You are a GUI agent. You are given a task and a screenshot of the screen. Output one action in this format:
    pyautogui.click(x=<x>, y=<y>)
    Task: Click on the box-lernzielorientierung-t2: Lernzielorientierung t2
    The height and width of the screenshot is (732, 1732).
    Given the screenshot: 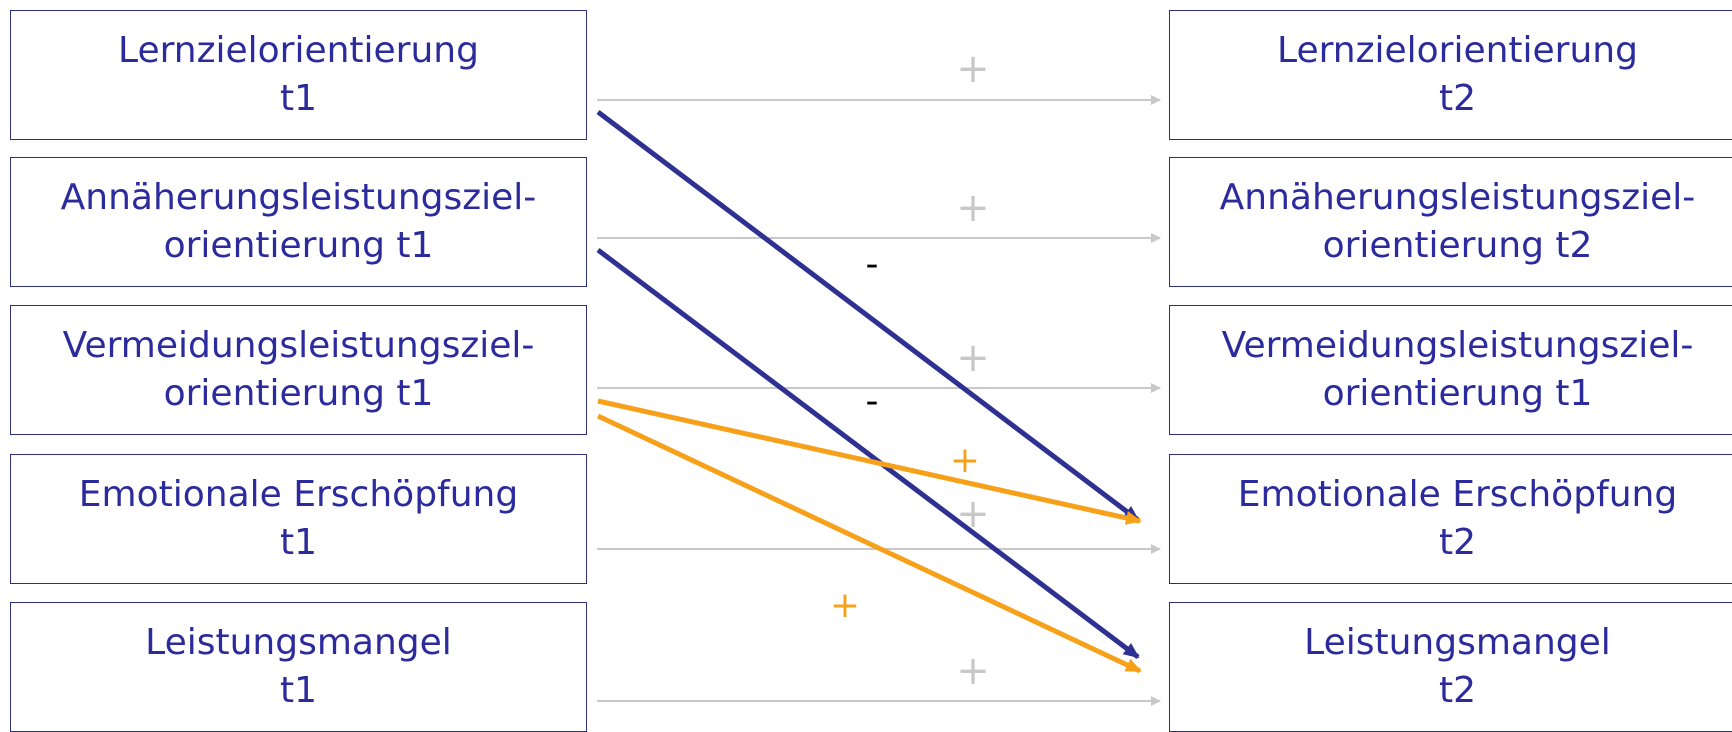 What is the action you would take?
    pyautogui.click(x=1450, y=75)
    